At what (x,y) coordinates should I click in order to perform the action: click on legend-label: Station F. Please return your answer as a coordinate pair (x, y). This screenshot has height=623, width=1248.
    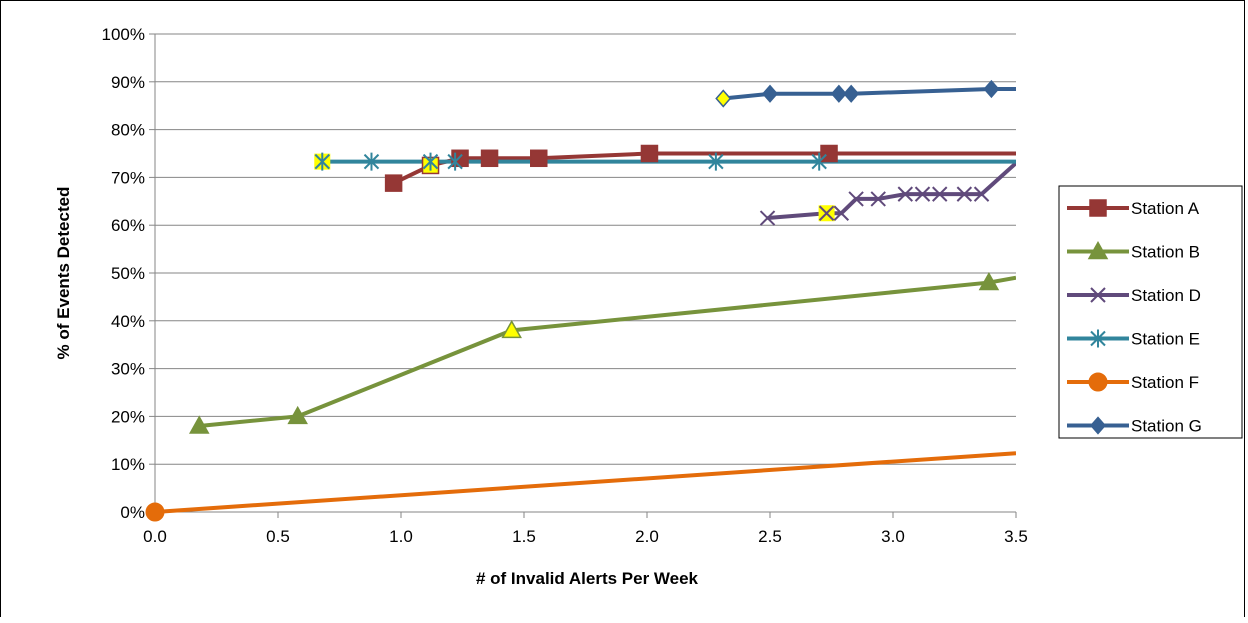
    Looking at the image, I should click on (1165, 382).